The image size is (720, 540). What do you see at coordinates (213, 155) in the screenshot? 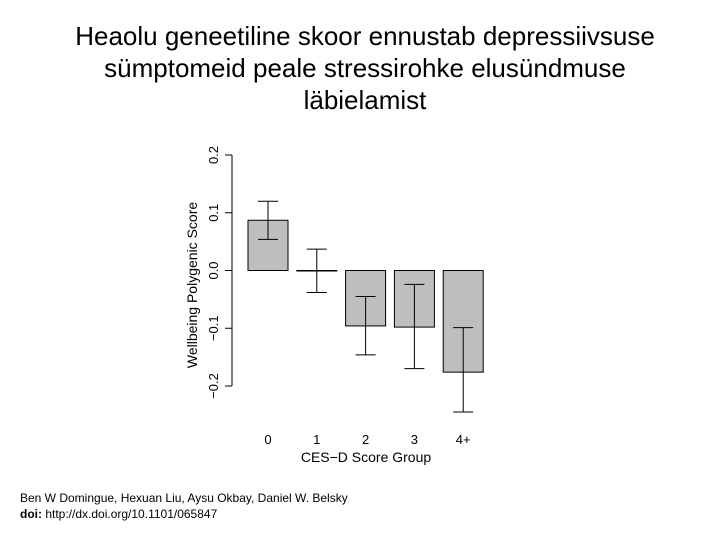
I see `y-tick-label: 0.2` at bounding box center [213, 155].